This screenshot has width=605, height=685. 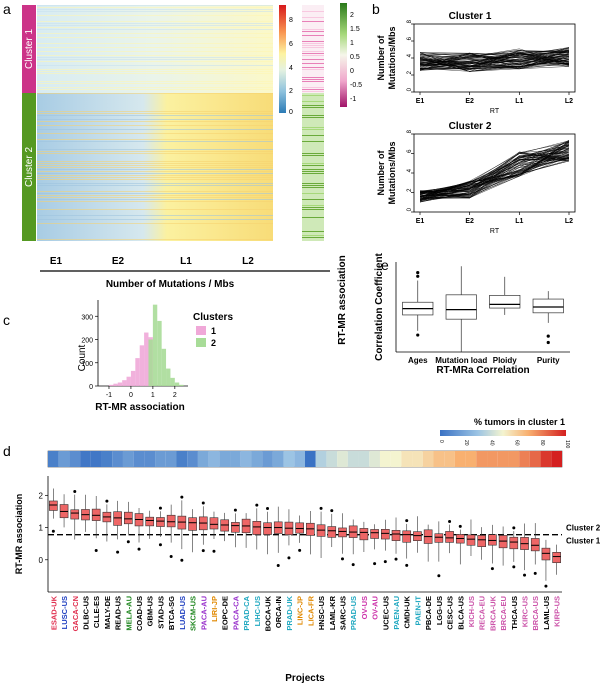 I want to click on heat-tick-label: 20, so click(x=466, y=443).